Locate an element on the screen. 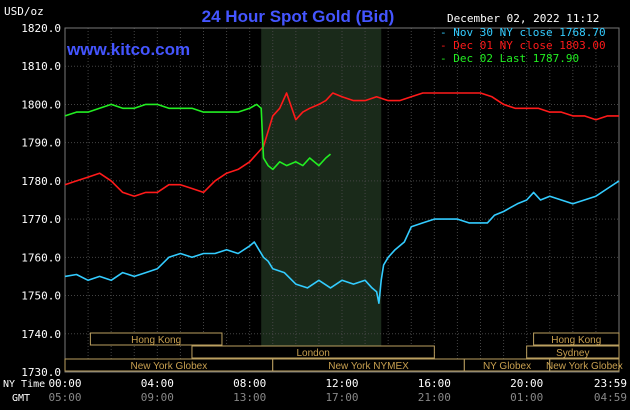 Image resolution: width=630 pixels, height=410 pixels. legend-item: - Dec 01 NY close 1803.00 is located at coordinates (523, 45).